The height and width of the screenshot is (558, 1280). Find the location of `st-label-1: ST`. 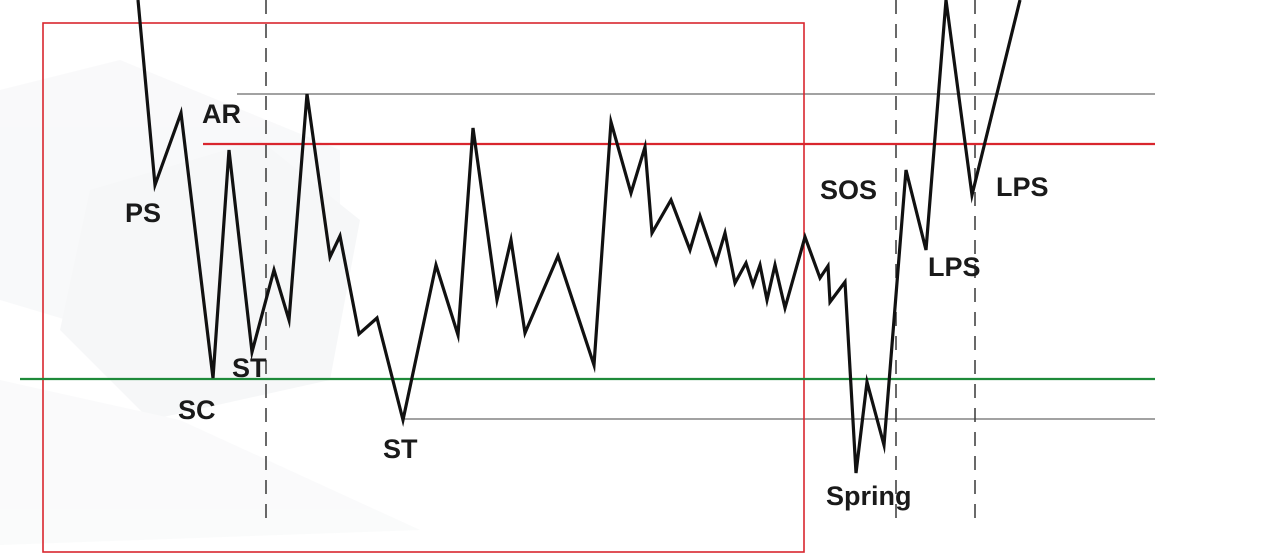

st-label-1: ST is located at coordinates (249, 368).